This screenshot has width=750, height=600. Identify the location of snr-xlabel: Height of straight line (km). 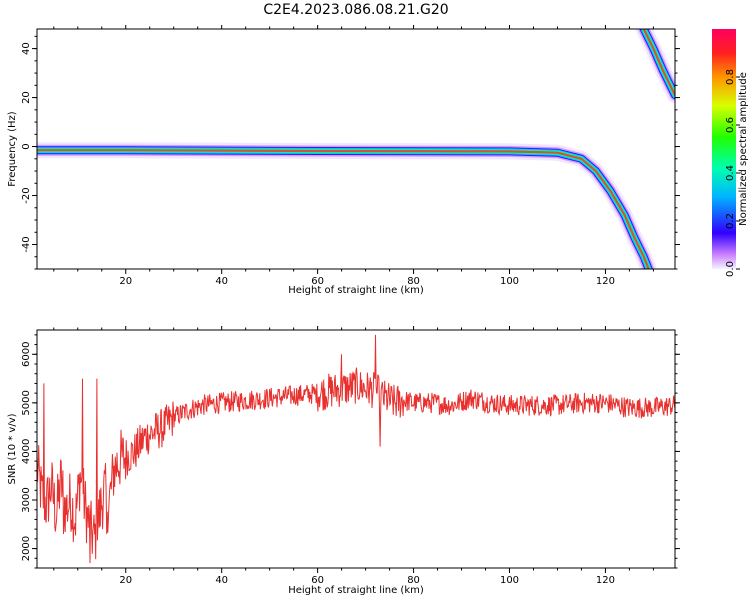
(356, 590).